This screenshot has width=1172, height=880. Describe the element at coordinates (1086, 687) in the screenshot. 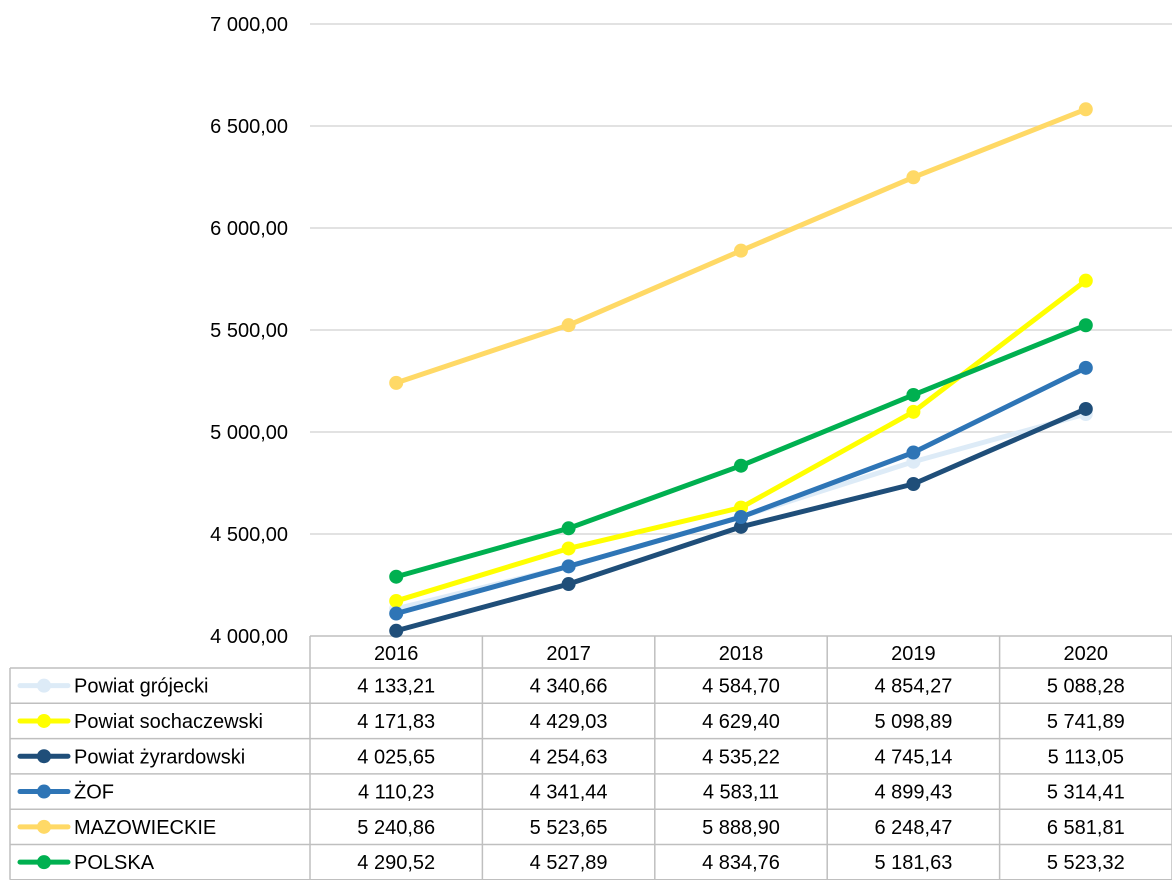

I see `table-cell: 5 088,28` at that location.